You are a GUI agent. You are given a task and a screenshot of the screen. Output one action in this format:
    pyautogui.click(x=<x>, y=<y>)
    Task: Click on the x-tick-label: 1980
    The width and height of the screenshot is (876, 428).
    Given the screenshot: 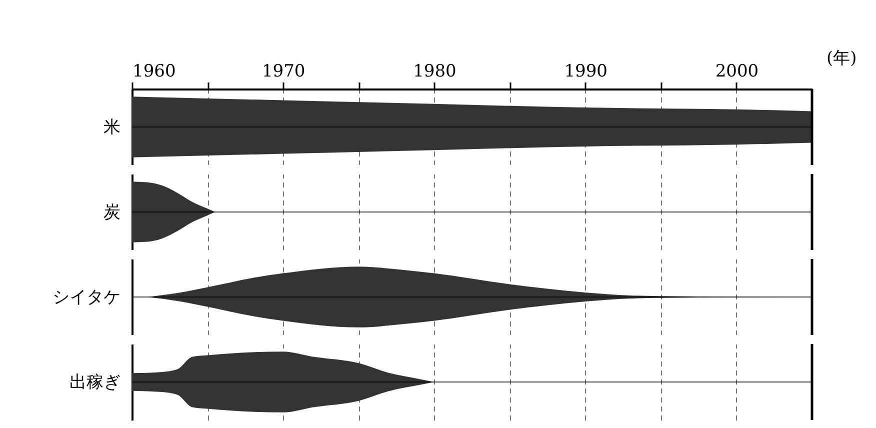 What is the action you would take?
    pyautogui.click(x=434, y=72)
    